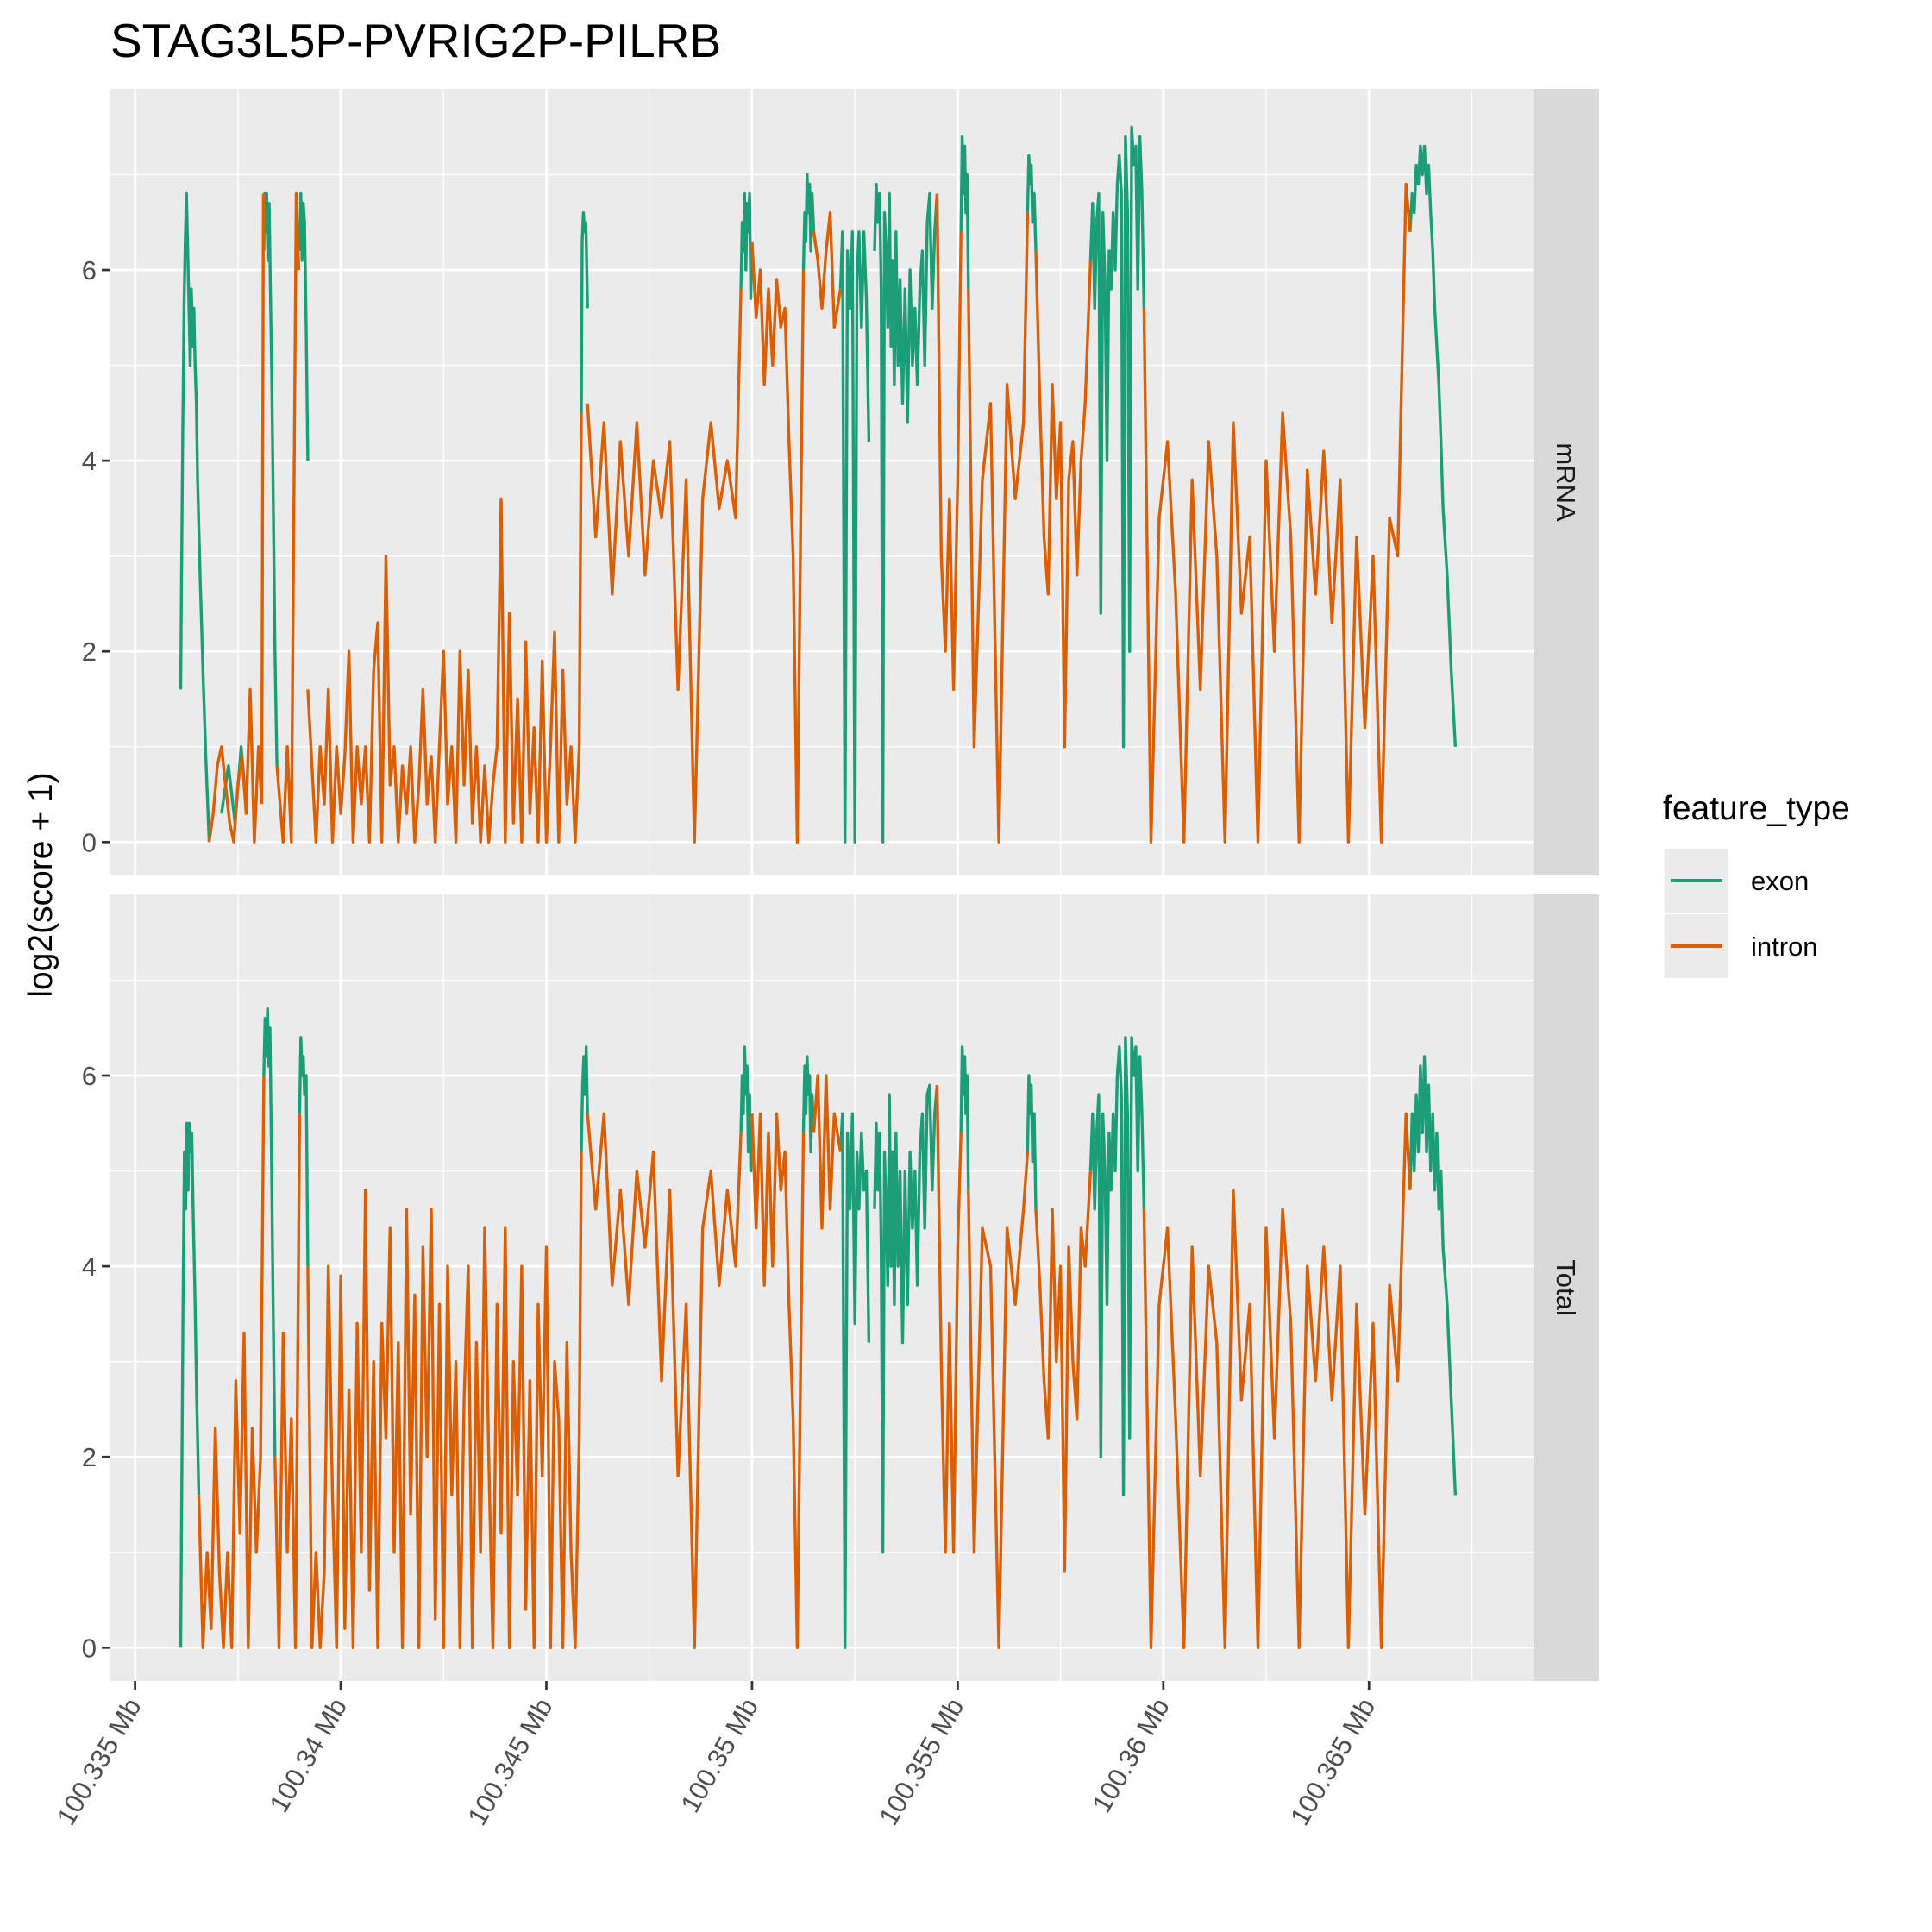 The height and width of the screenshot is (1932, 1932). What do you see at coordinates (41, 885) in the screenshot?
I see `y-axis-title: log2(score + 1)` at bounding box center [41, 885].